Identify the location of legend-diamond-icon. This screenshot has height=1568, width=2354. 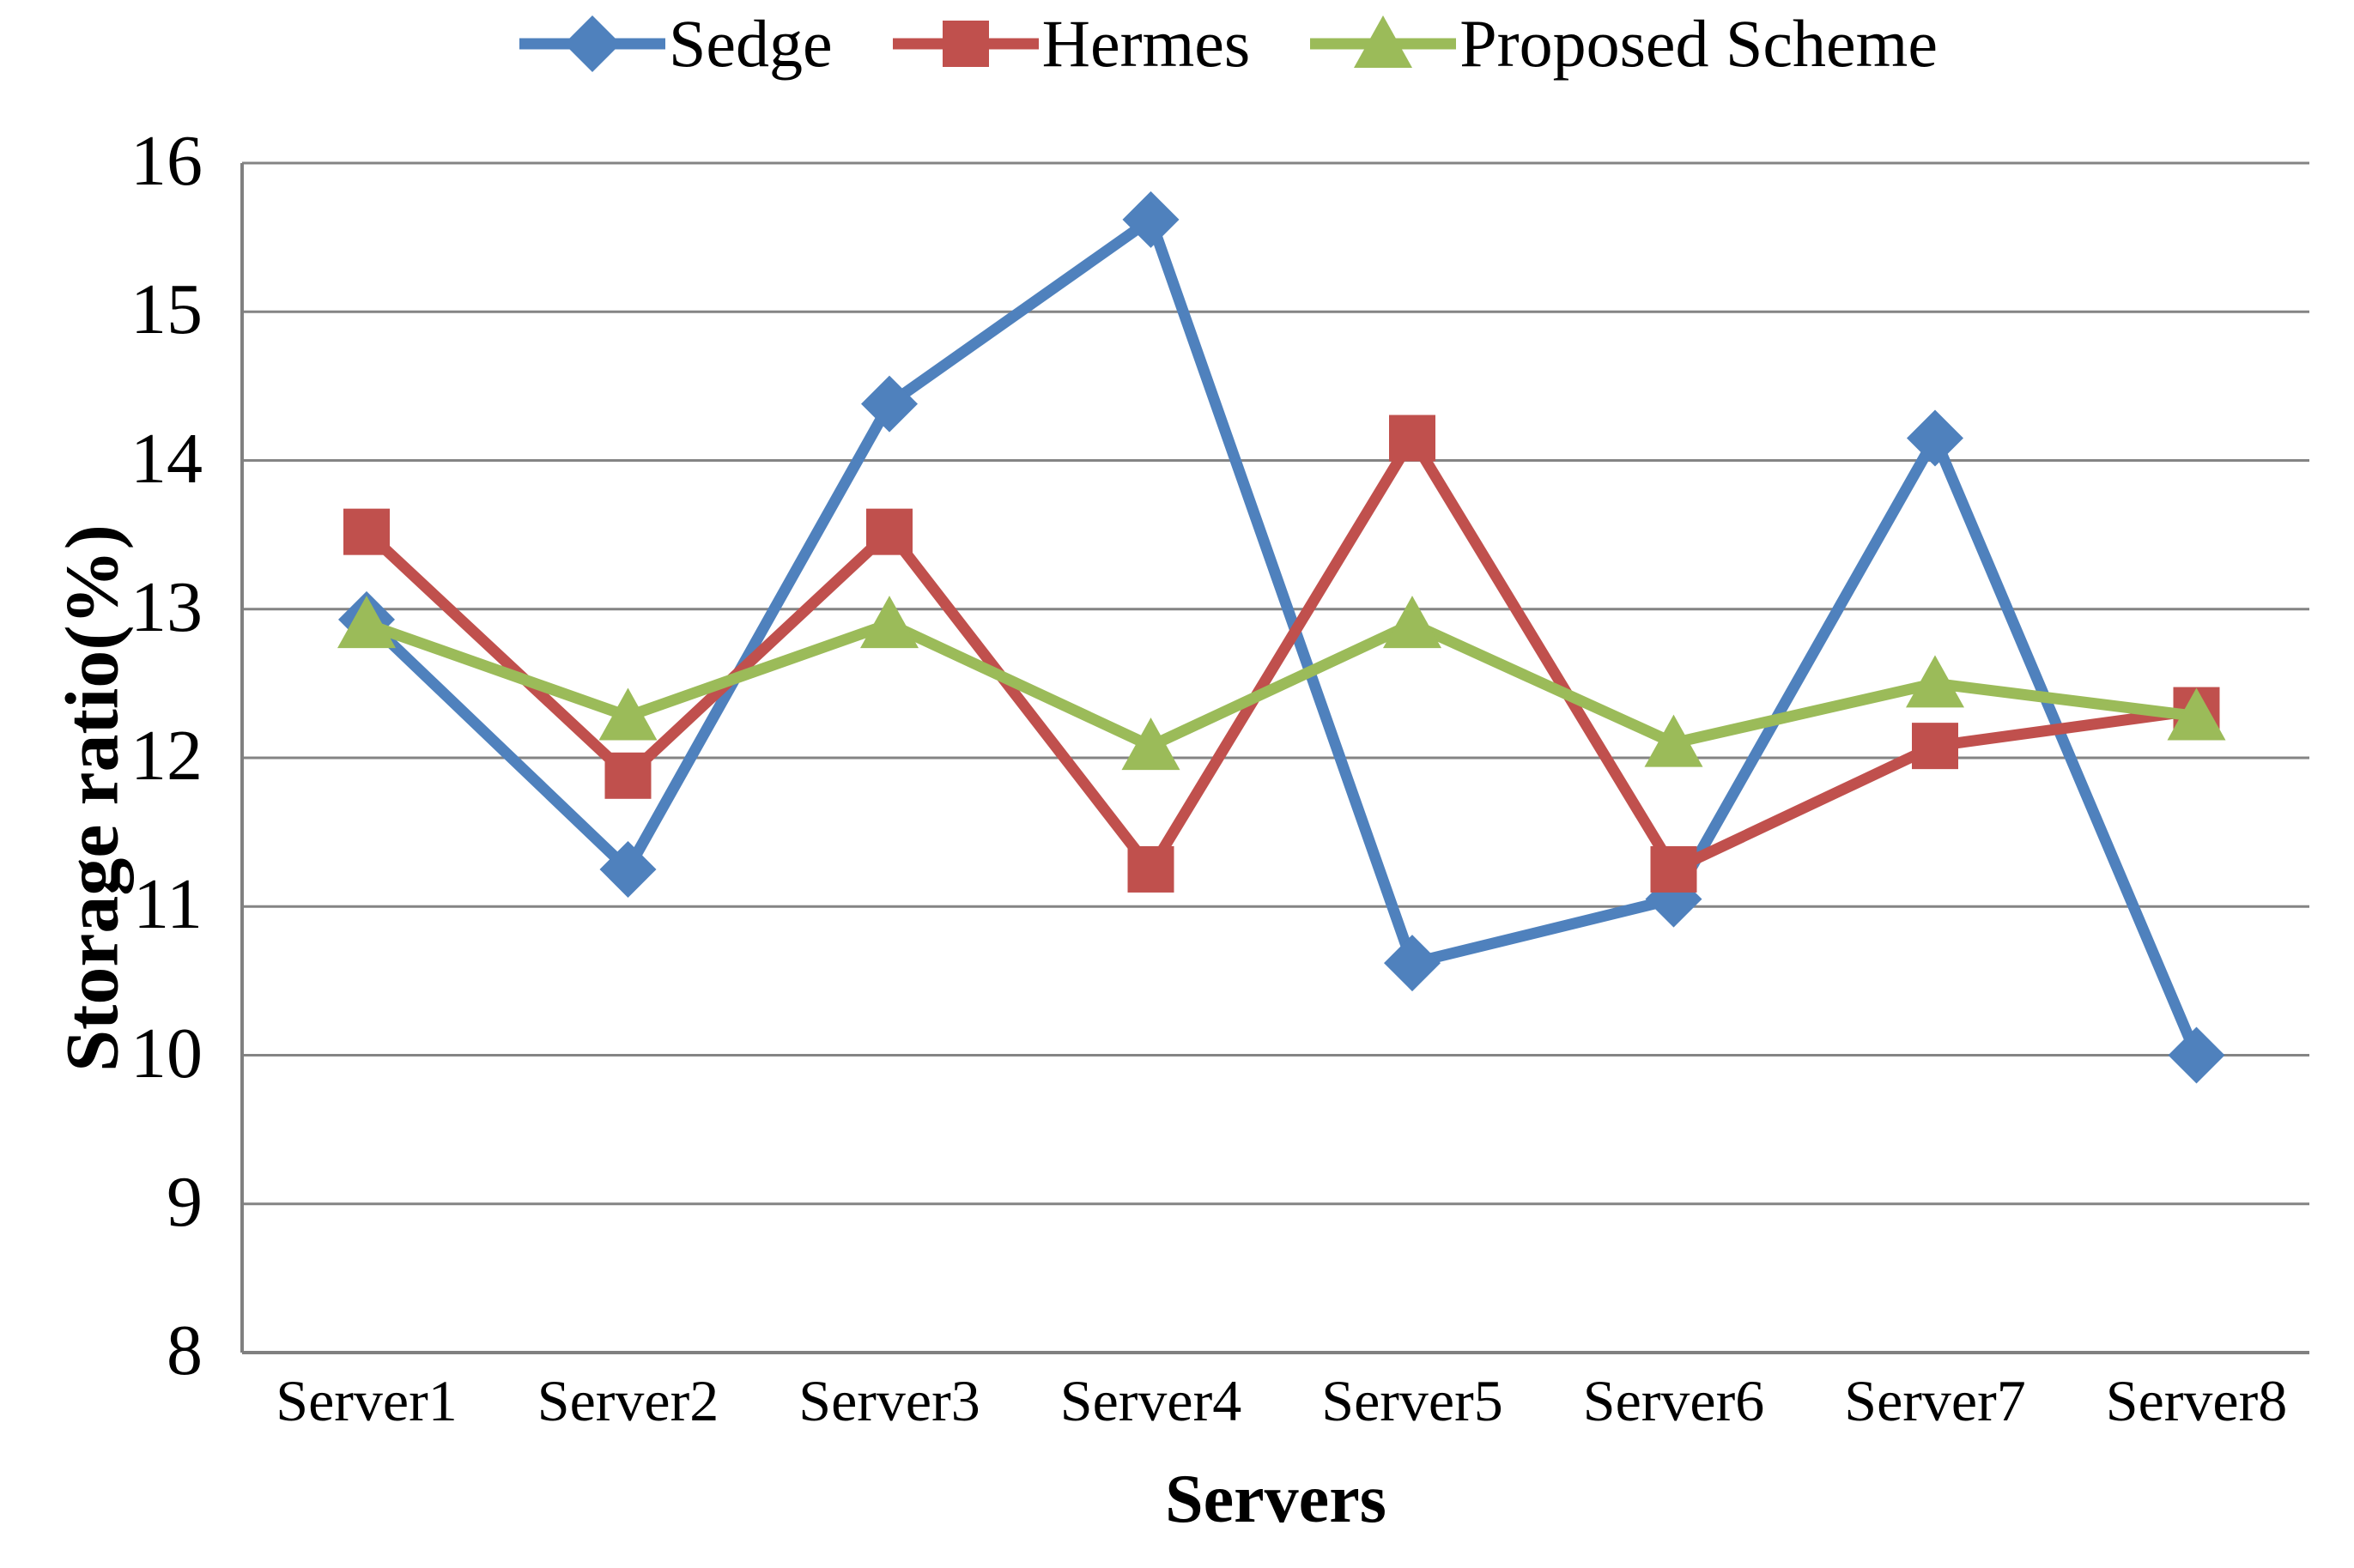
(592, 43).